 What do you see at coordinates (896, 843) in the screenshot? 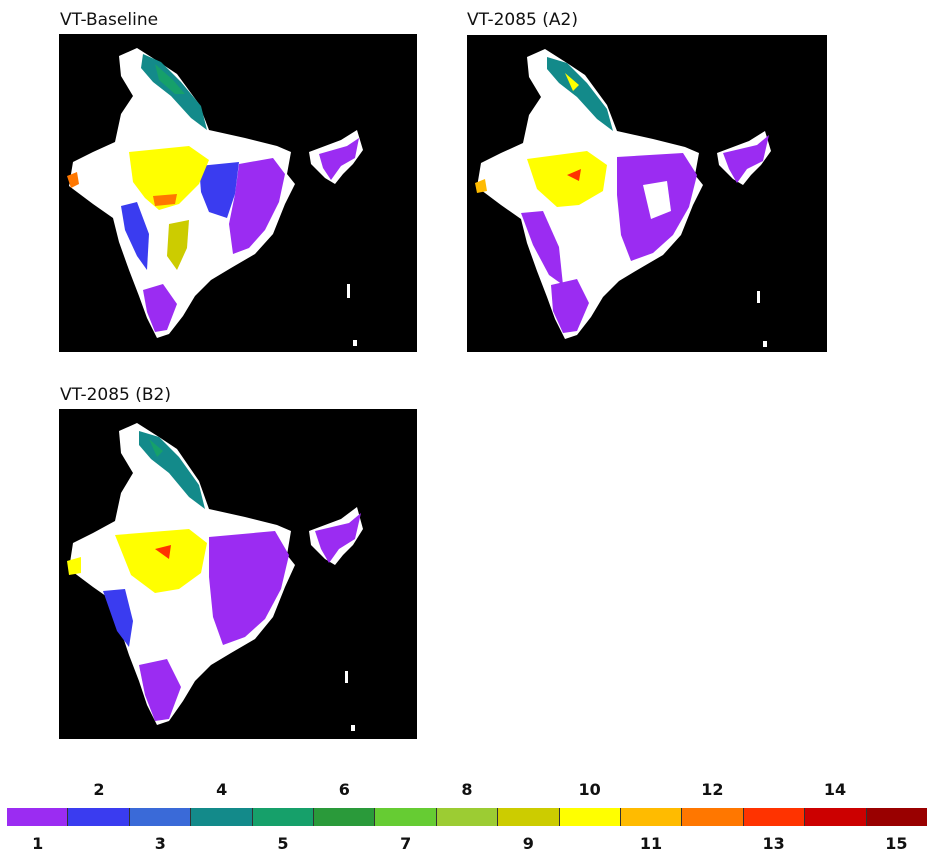
I see `legend-label-15: 15` at bounding box center [896, 843].